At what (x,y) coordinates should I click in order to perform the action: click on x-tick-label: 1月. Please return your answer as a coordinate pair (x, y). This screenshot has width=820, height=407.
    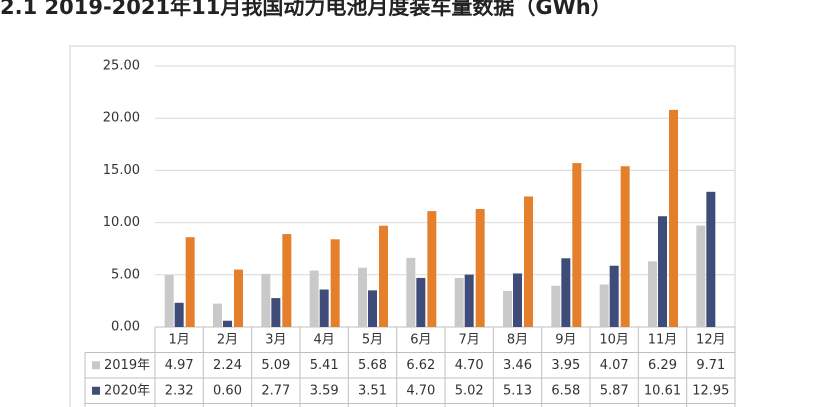
    Looking at the image, I should click on (179, 340).